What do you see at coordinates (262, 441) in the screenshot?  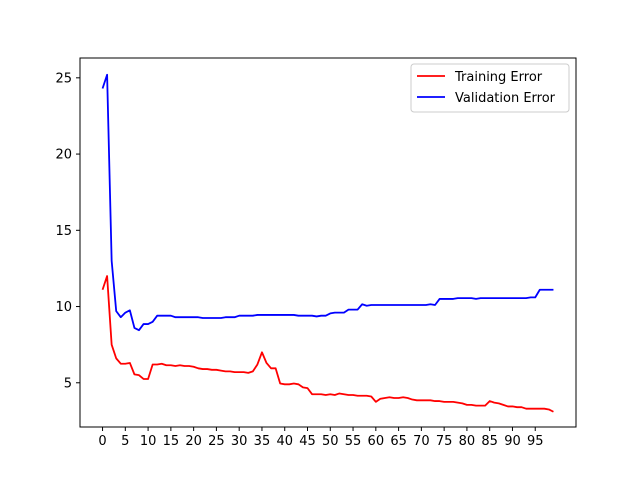 I see `x-tick-label: 35` at bounding box center [262, 441].